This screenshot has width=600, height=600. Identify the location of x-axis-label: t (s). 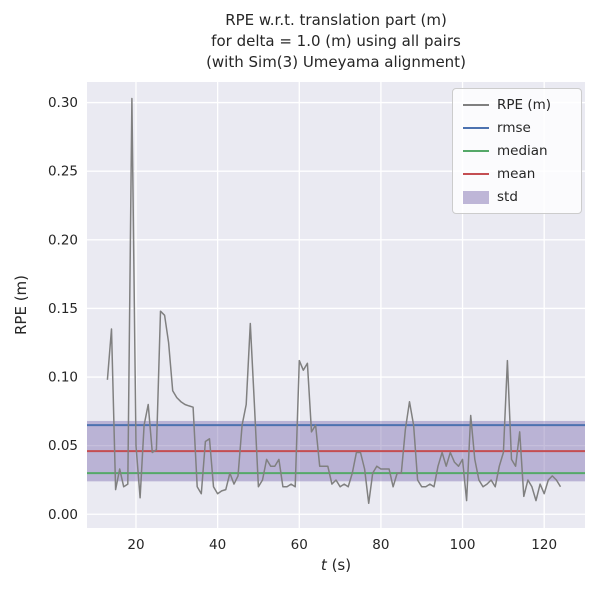
(336, 565).